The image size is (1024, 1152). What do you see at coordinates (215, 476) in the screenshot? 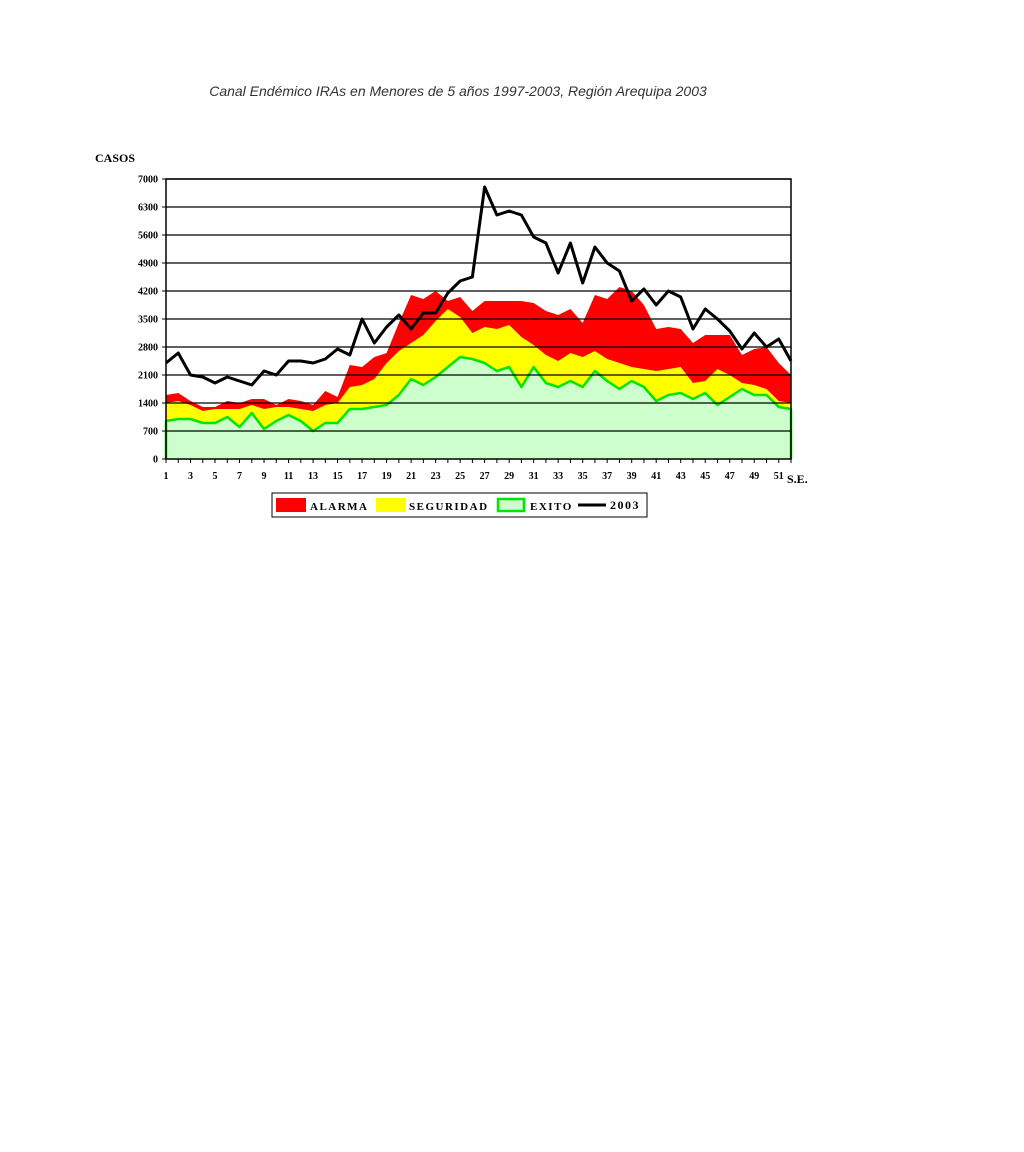
I see `x-tick-label: 5` at bounding box center [215, 476].